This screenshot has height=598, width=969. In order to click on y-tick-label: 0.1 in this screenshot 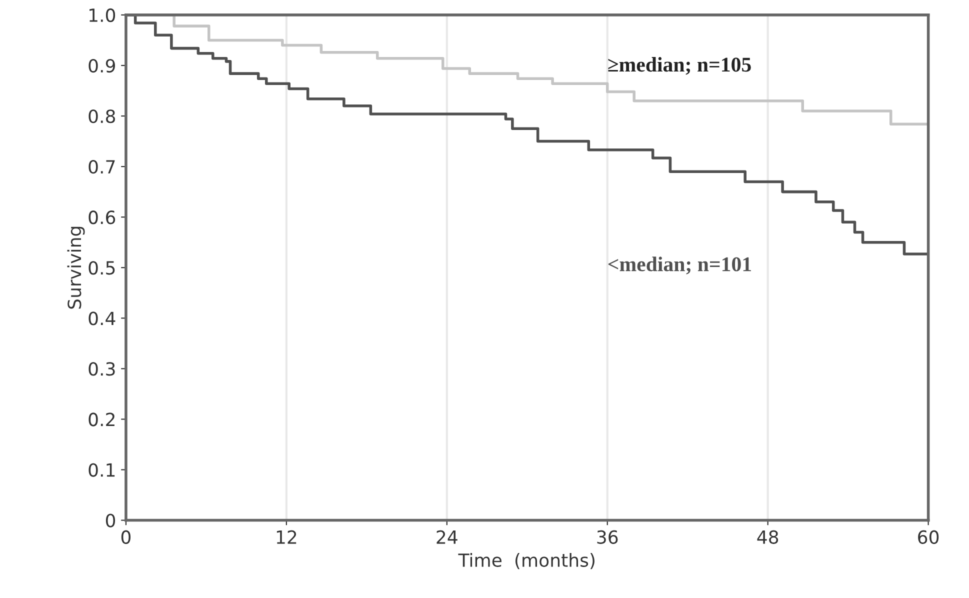, I will do `click(101, 470)`.